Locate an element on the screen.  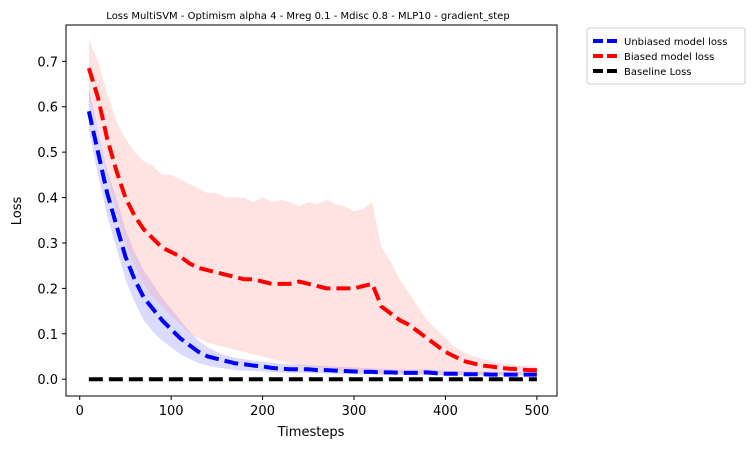
baseline-loss-legend-label: Baseline Loss is located at coordinates (658, 72).